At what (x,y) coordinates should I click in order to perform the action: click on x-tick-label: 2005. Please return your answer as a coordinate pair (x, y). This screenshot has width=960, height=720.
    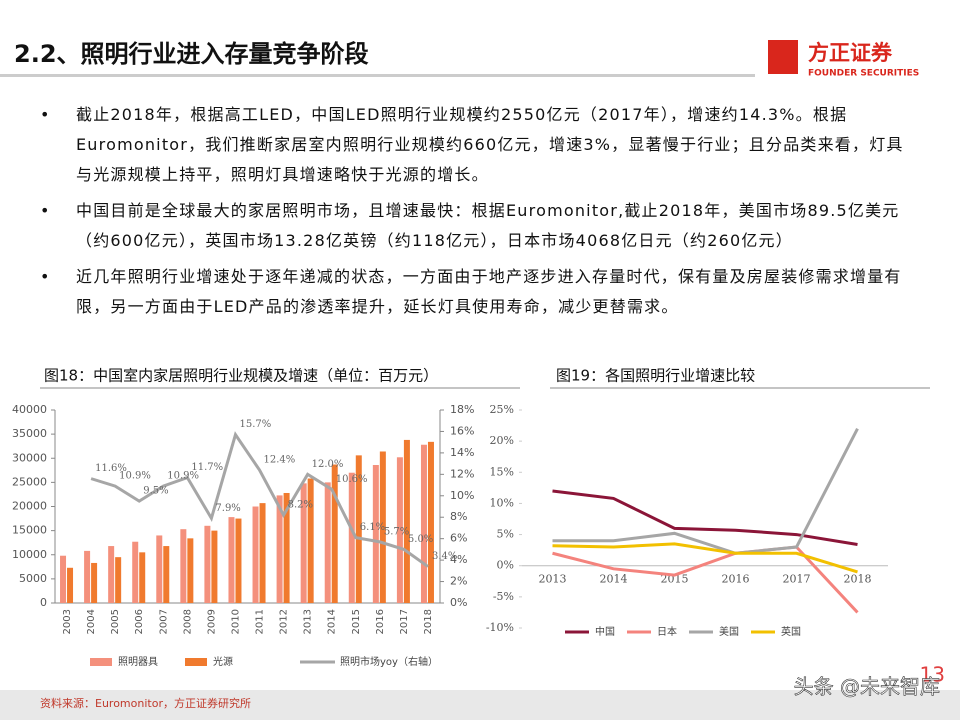
    Looking at the image, I should click on (115, 621).